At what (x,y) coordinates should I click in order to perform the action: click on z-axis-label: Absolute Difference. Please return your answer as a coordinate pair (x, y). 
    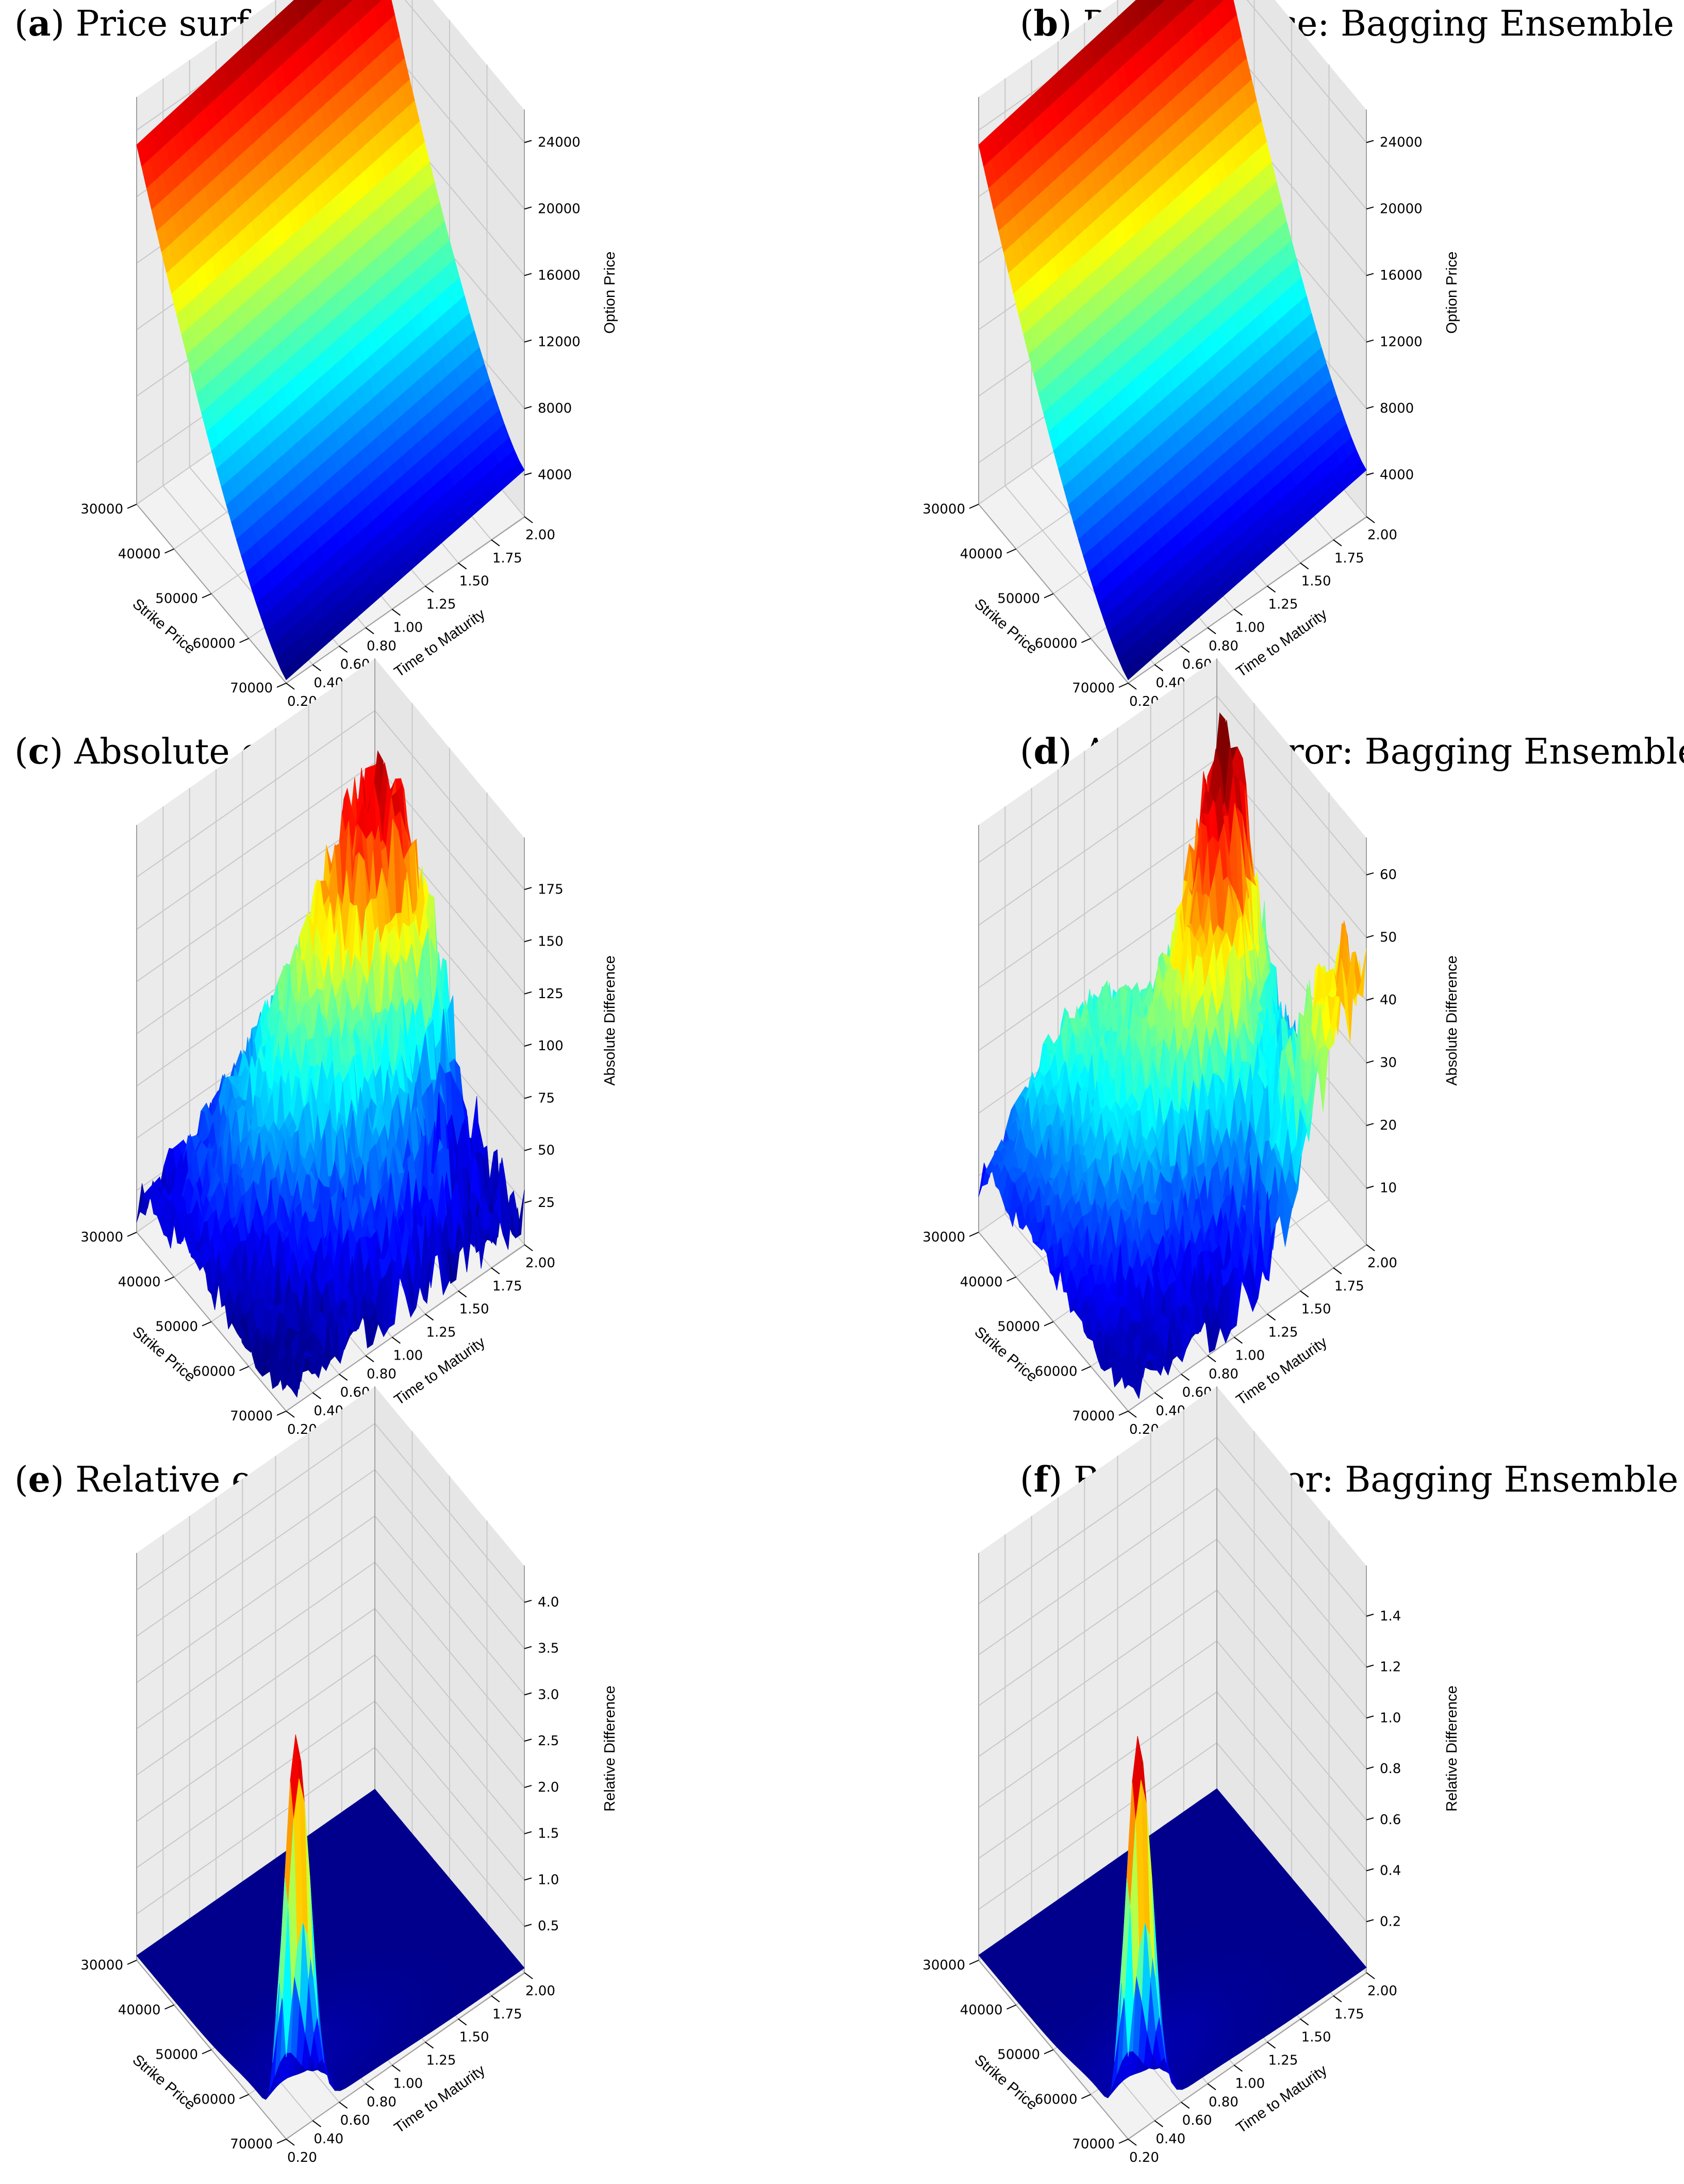
    Looking at the image, I should click on (610, 1020).